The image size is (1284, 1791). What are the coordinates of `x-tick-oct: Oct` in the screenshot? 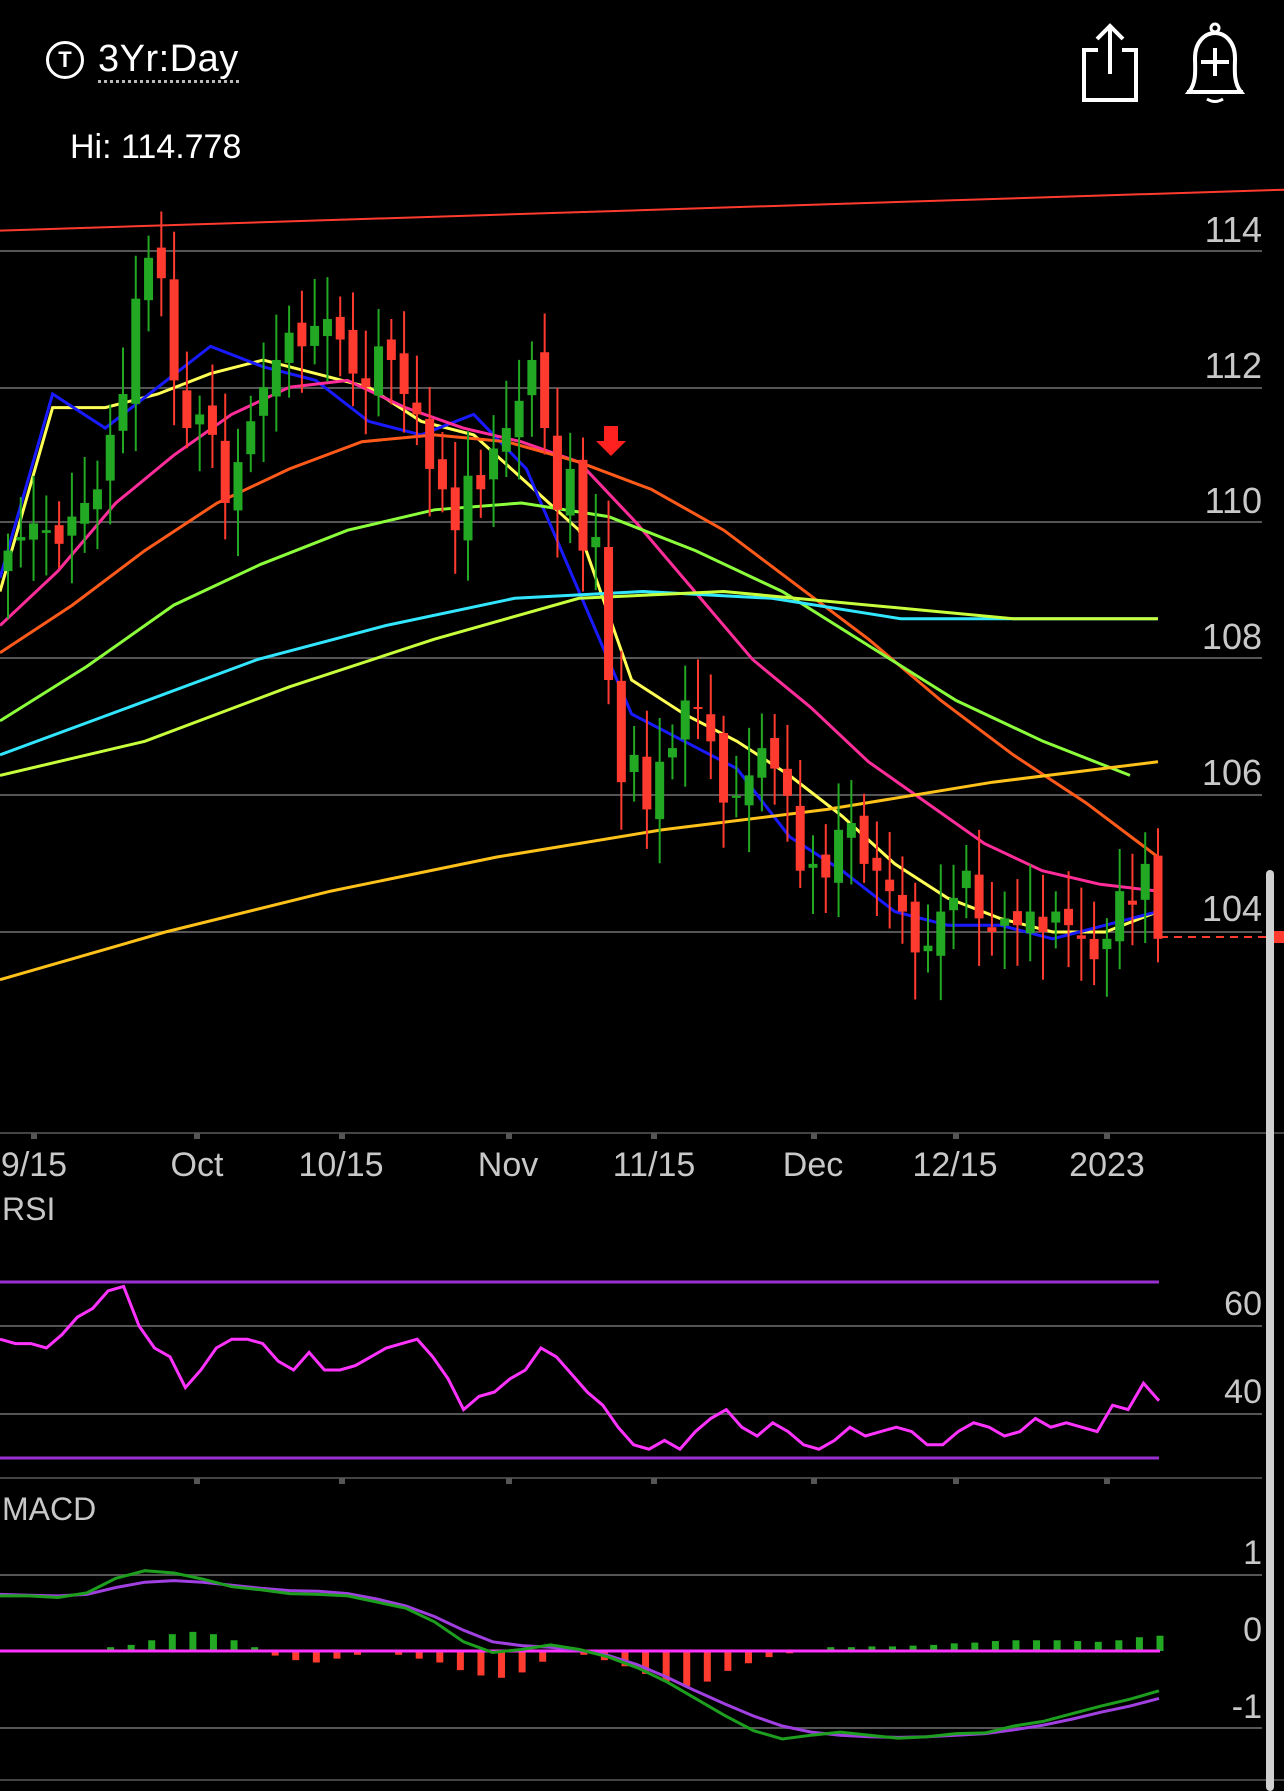 It's located at (197, 1165).